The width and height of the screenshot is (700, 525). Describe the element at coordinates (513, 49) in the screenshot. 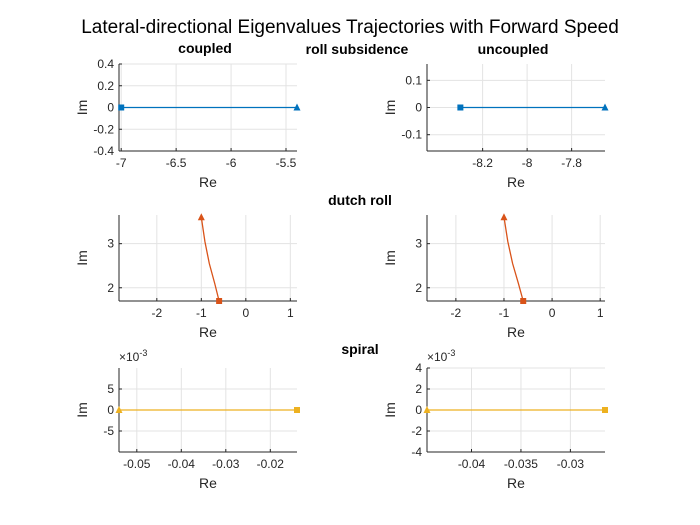

I see `column-title-uncoupled: uncoupled` at that location.